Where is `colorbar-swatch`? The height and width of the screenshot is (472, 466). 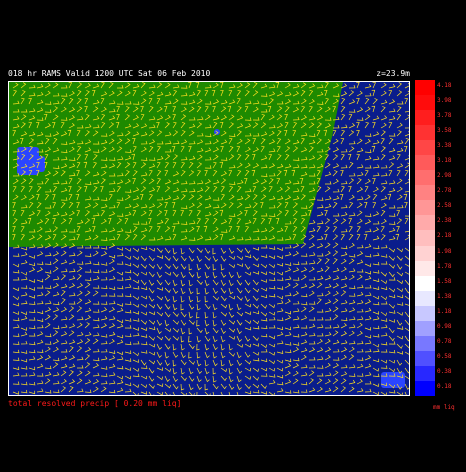 colorbar-swatch is located at coordinates (425, 118).